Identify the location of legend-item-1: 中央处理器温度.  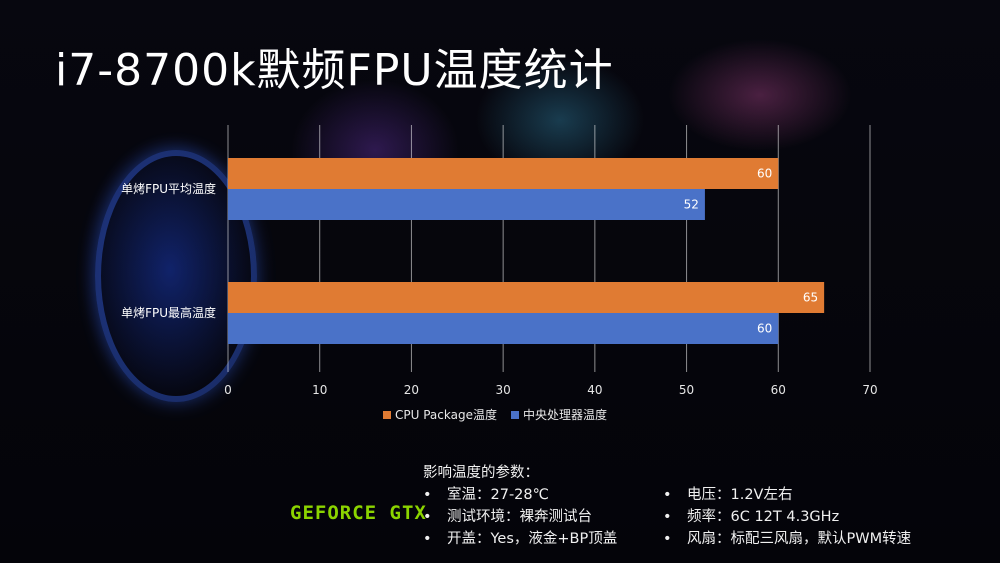
(558, 414).